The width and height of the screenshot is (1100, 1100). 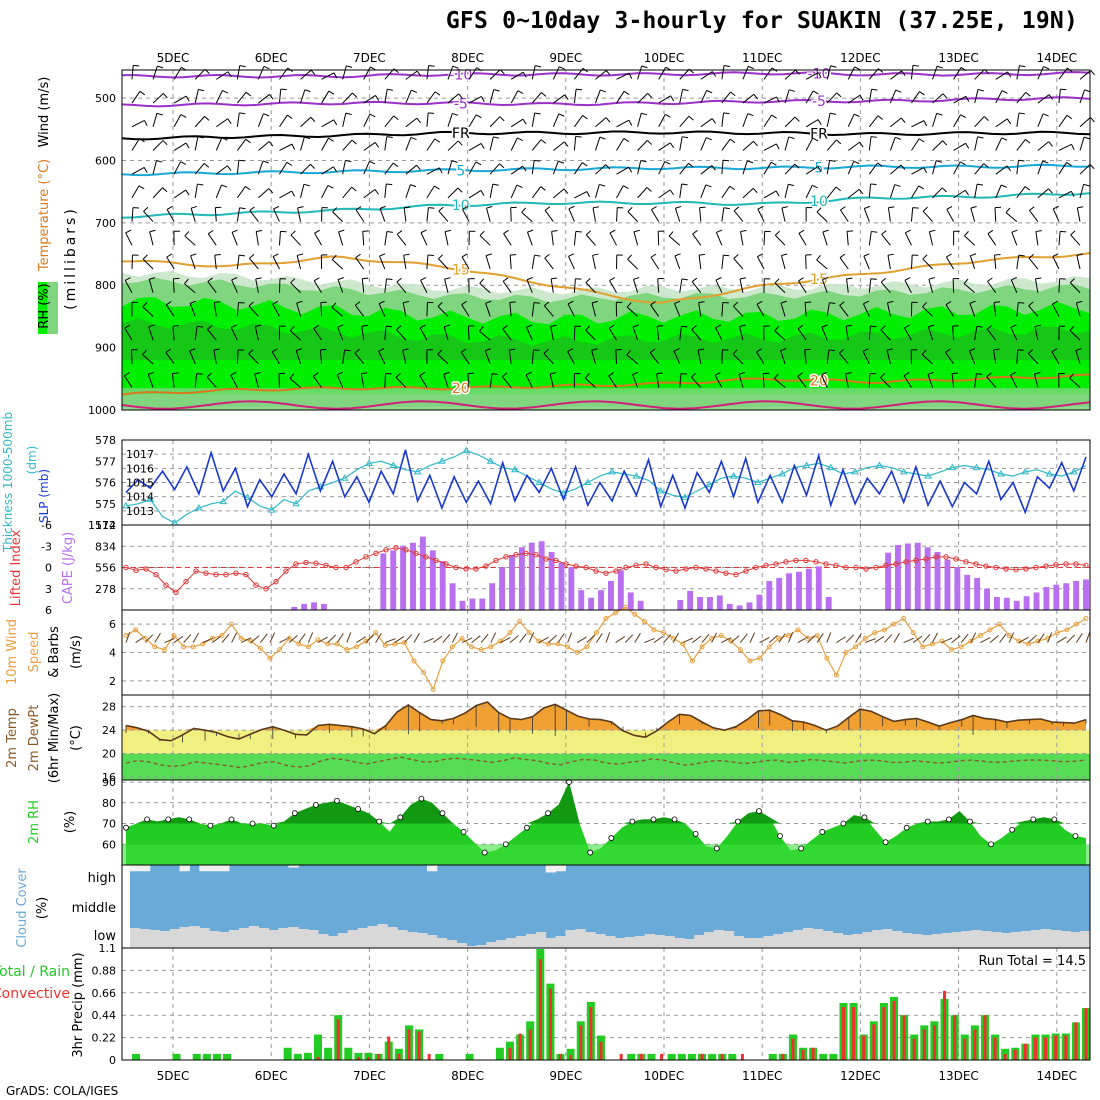 What do you see at coordinates (461, 206) in the screenshot?
I see `isotherm-label: 10` at bounding box center [461, 206].